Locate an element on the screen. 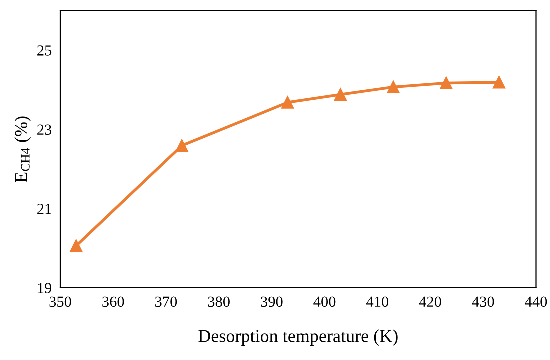  x-tick-label: 360 is located at coordinates (113, 302).